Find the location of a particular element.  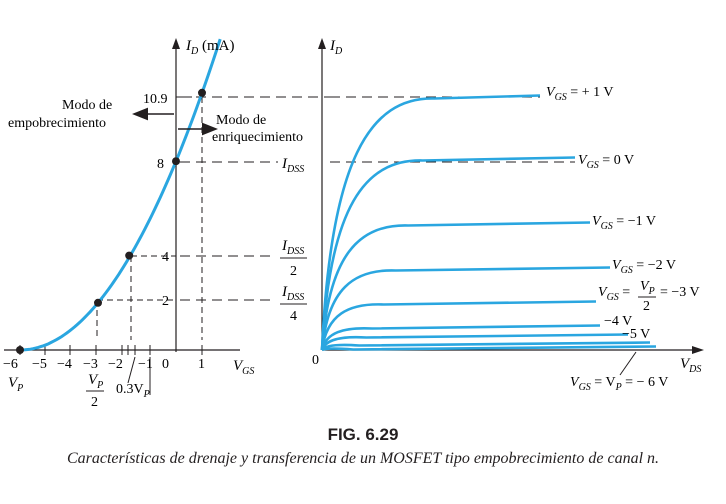

y-tick-10-9: 10.9 is located at coordinates (155, 99).